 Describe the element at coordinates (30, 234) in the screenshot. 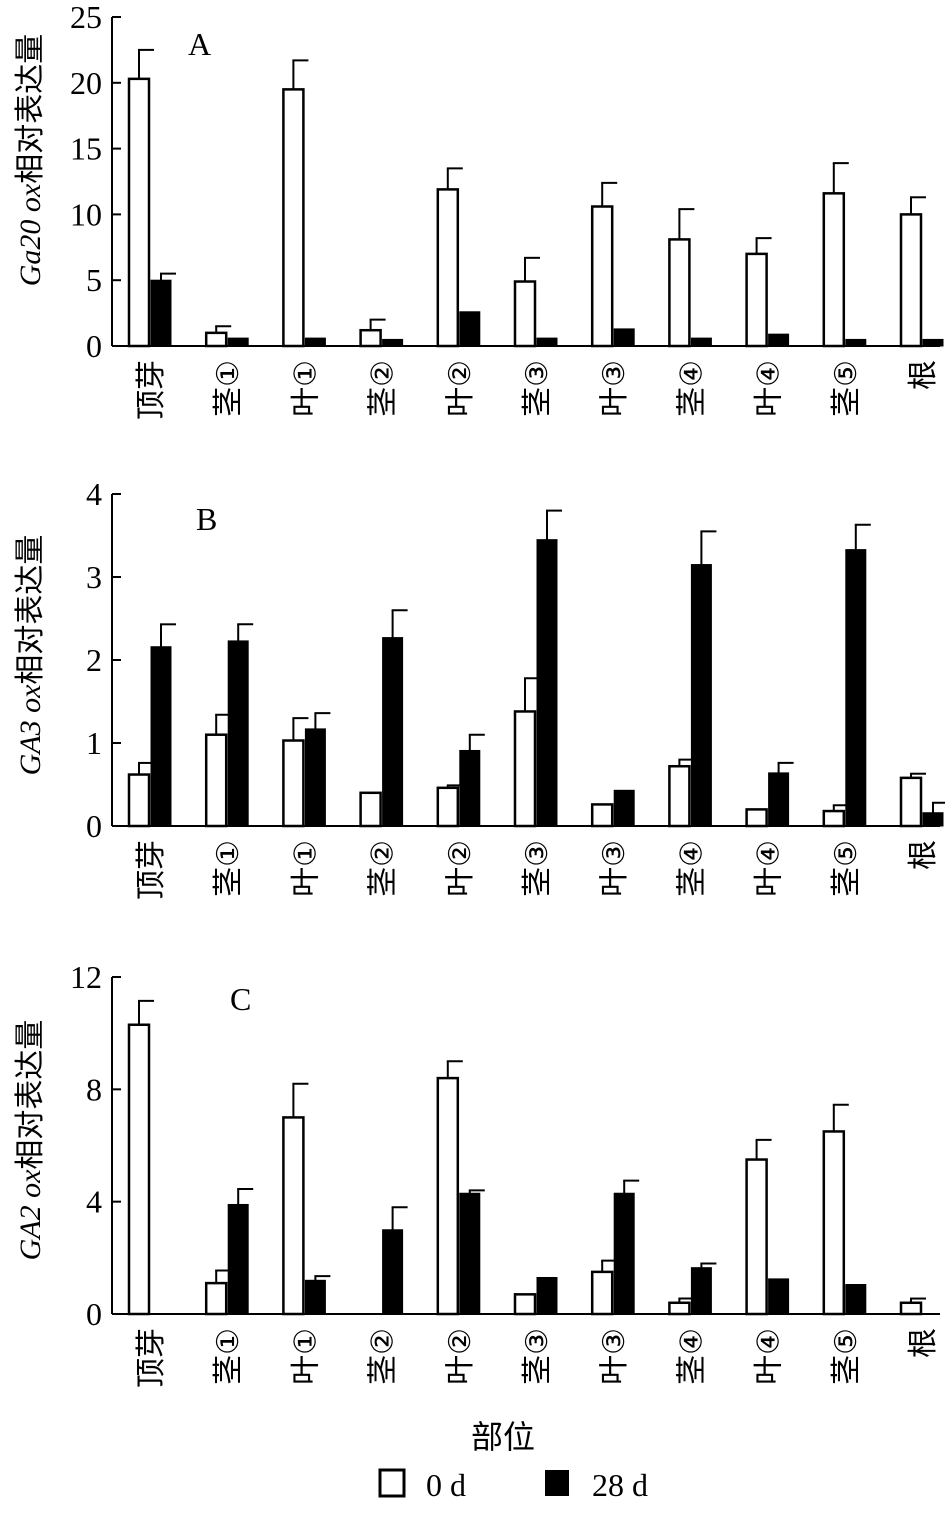

I see `y-axis-label-gene: Ga20 ox` at that location.